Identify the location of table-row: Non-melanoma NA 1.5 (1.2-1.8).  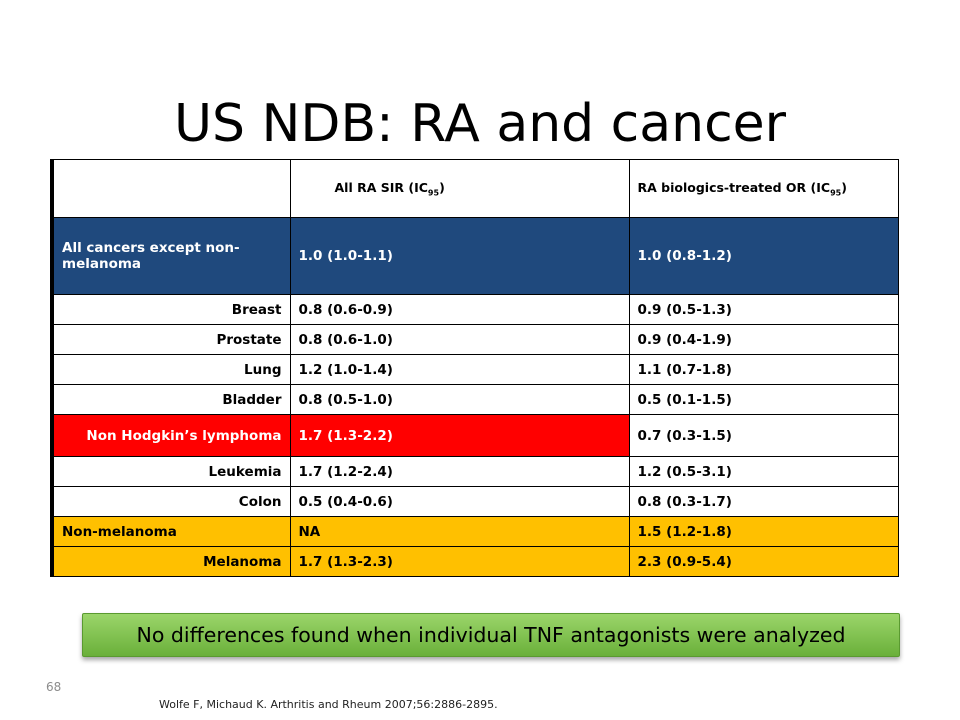
(474, 531).